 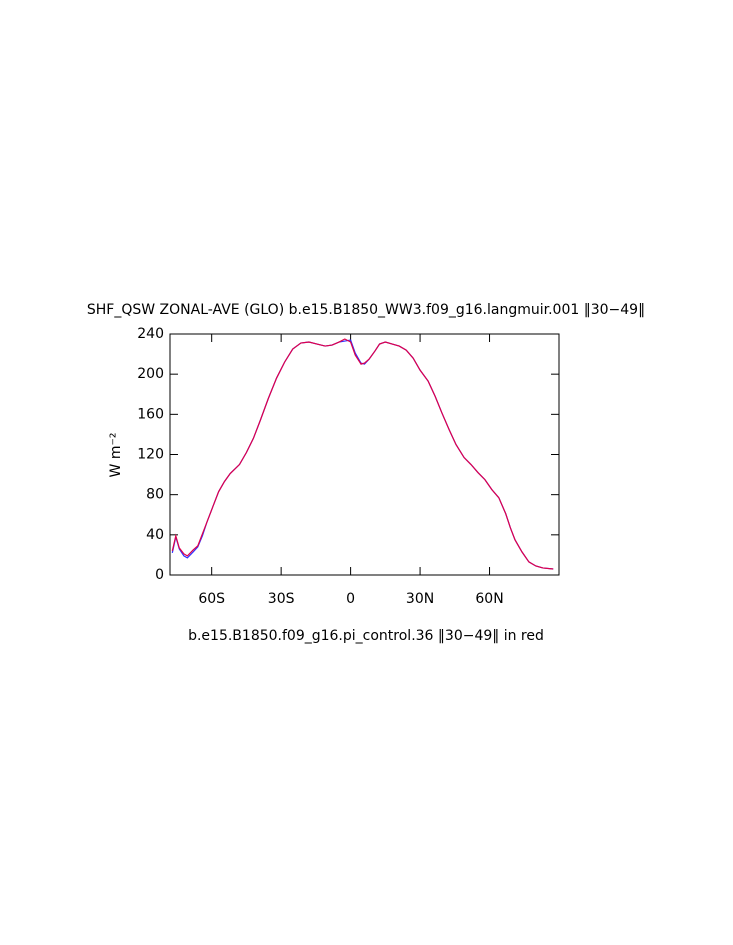 I want to click on y-axis-label: W m⁻², so click(x=116, y=455).